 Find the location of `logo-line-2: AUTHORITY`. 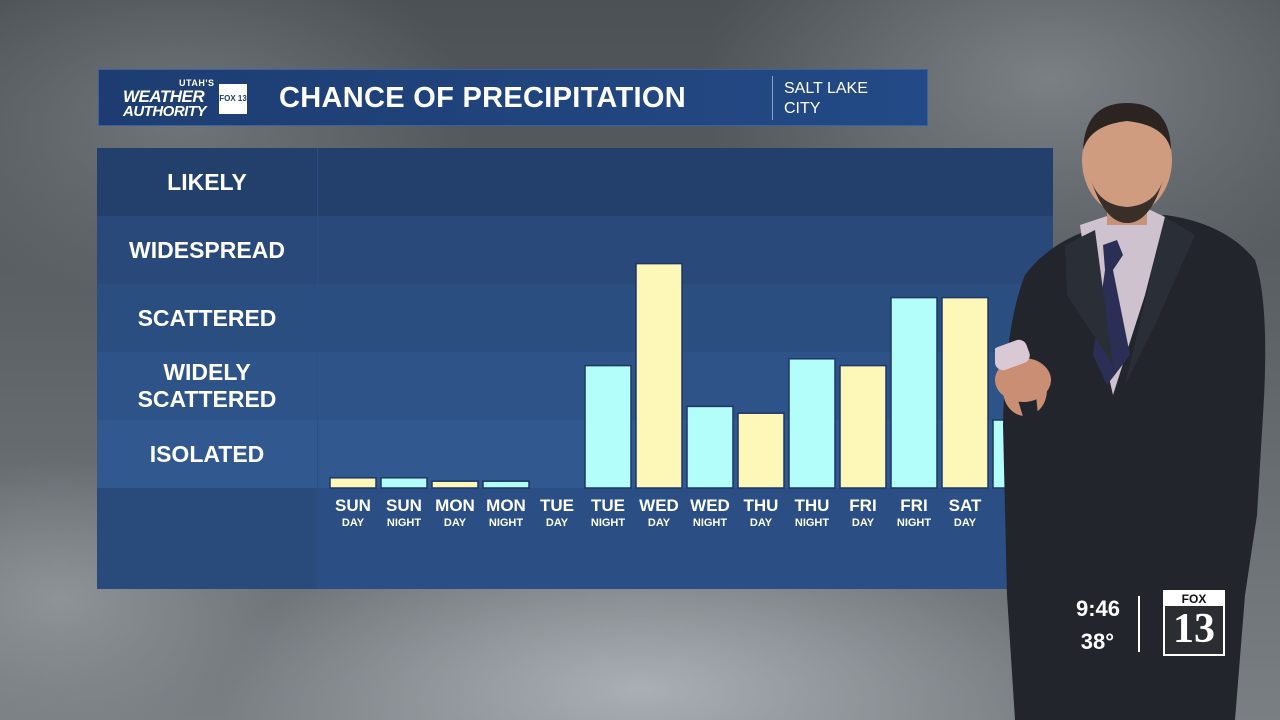

logo-line-2: AUTHORITY is located at coordinates (165, 111).